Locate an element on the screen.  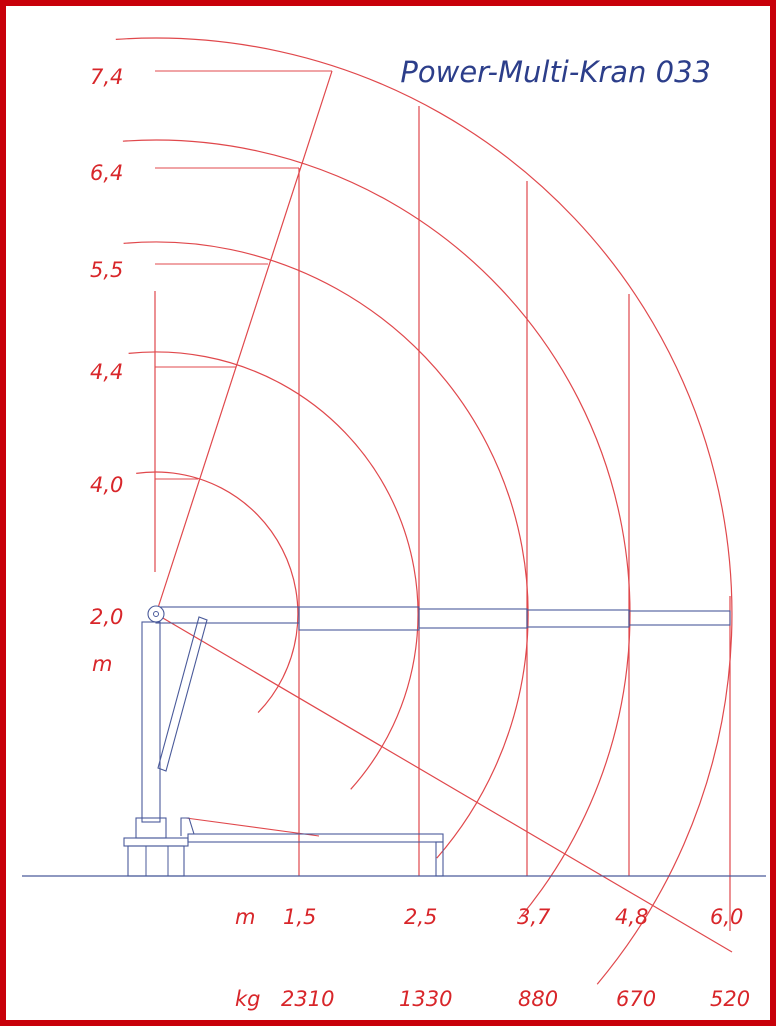
upper-boom-limit-line is located at coordinates (244, 342).